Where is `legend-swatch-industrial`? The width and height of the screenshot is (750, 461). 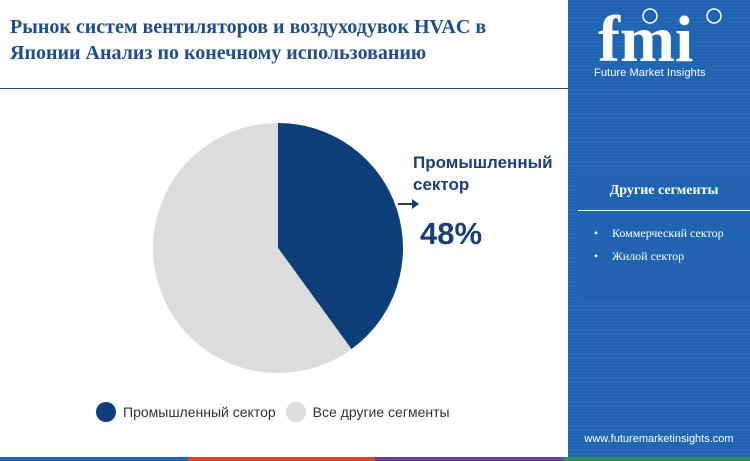 legend-swatch-industrial is located at coordinates (106, 412).